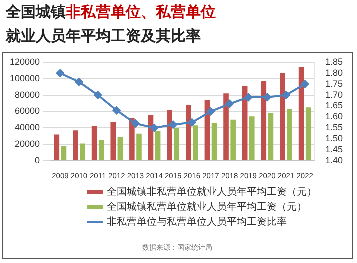 This screenshot has width=357, height=263. Describe the element at coordinates (334, 149) in the screenshot. I see `y2-tick-label: 1.45` at that location.